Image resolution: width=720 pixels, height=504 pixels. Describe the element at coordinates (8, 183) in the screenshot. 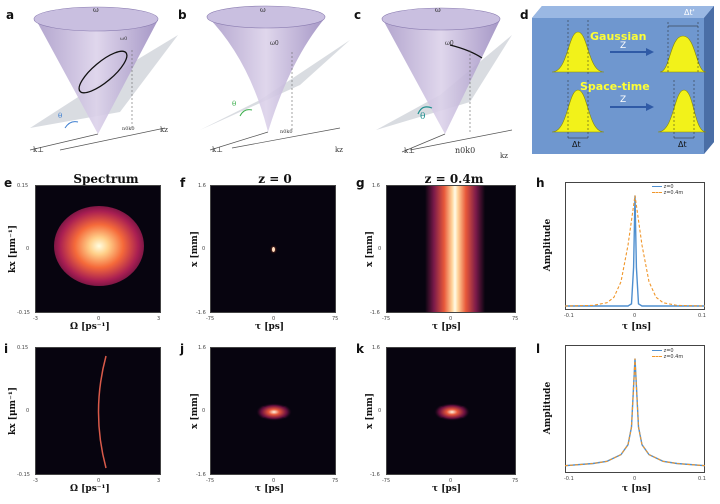

I see `panel-label-e: e` at that location.